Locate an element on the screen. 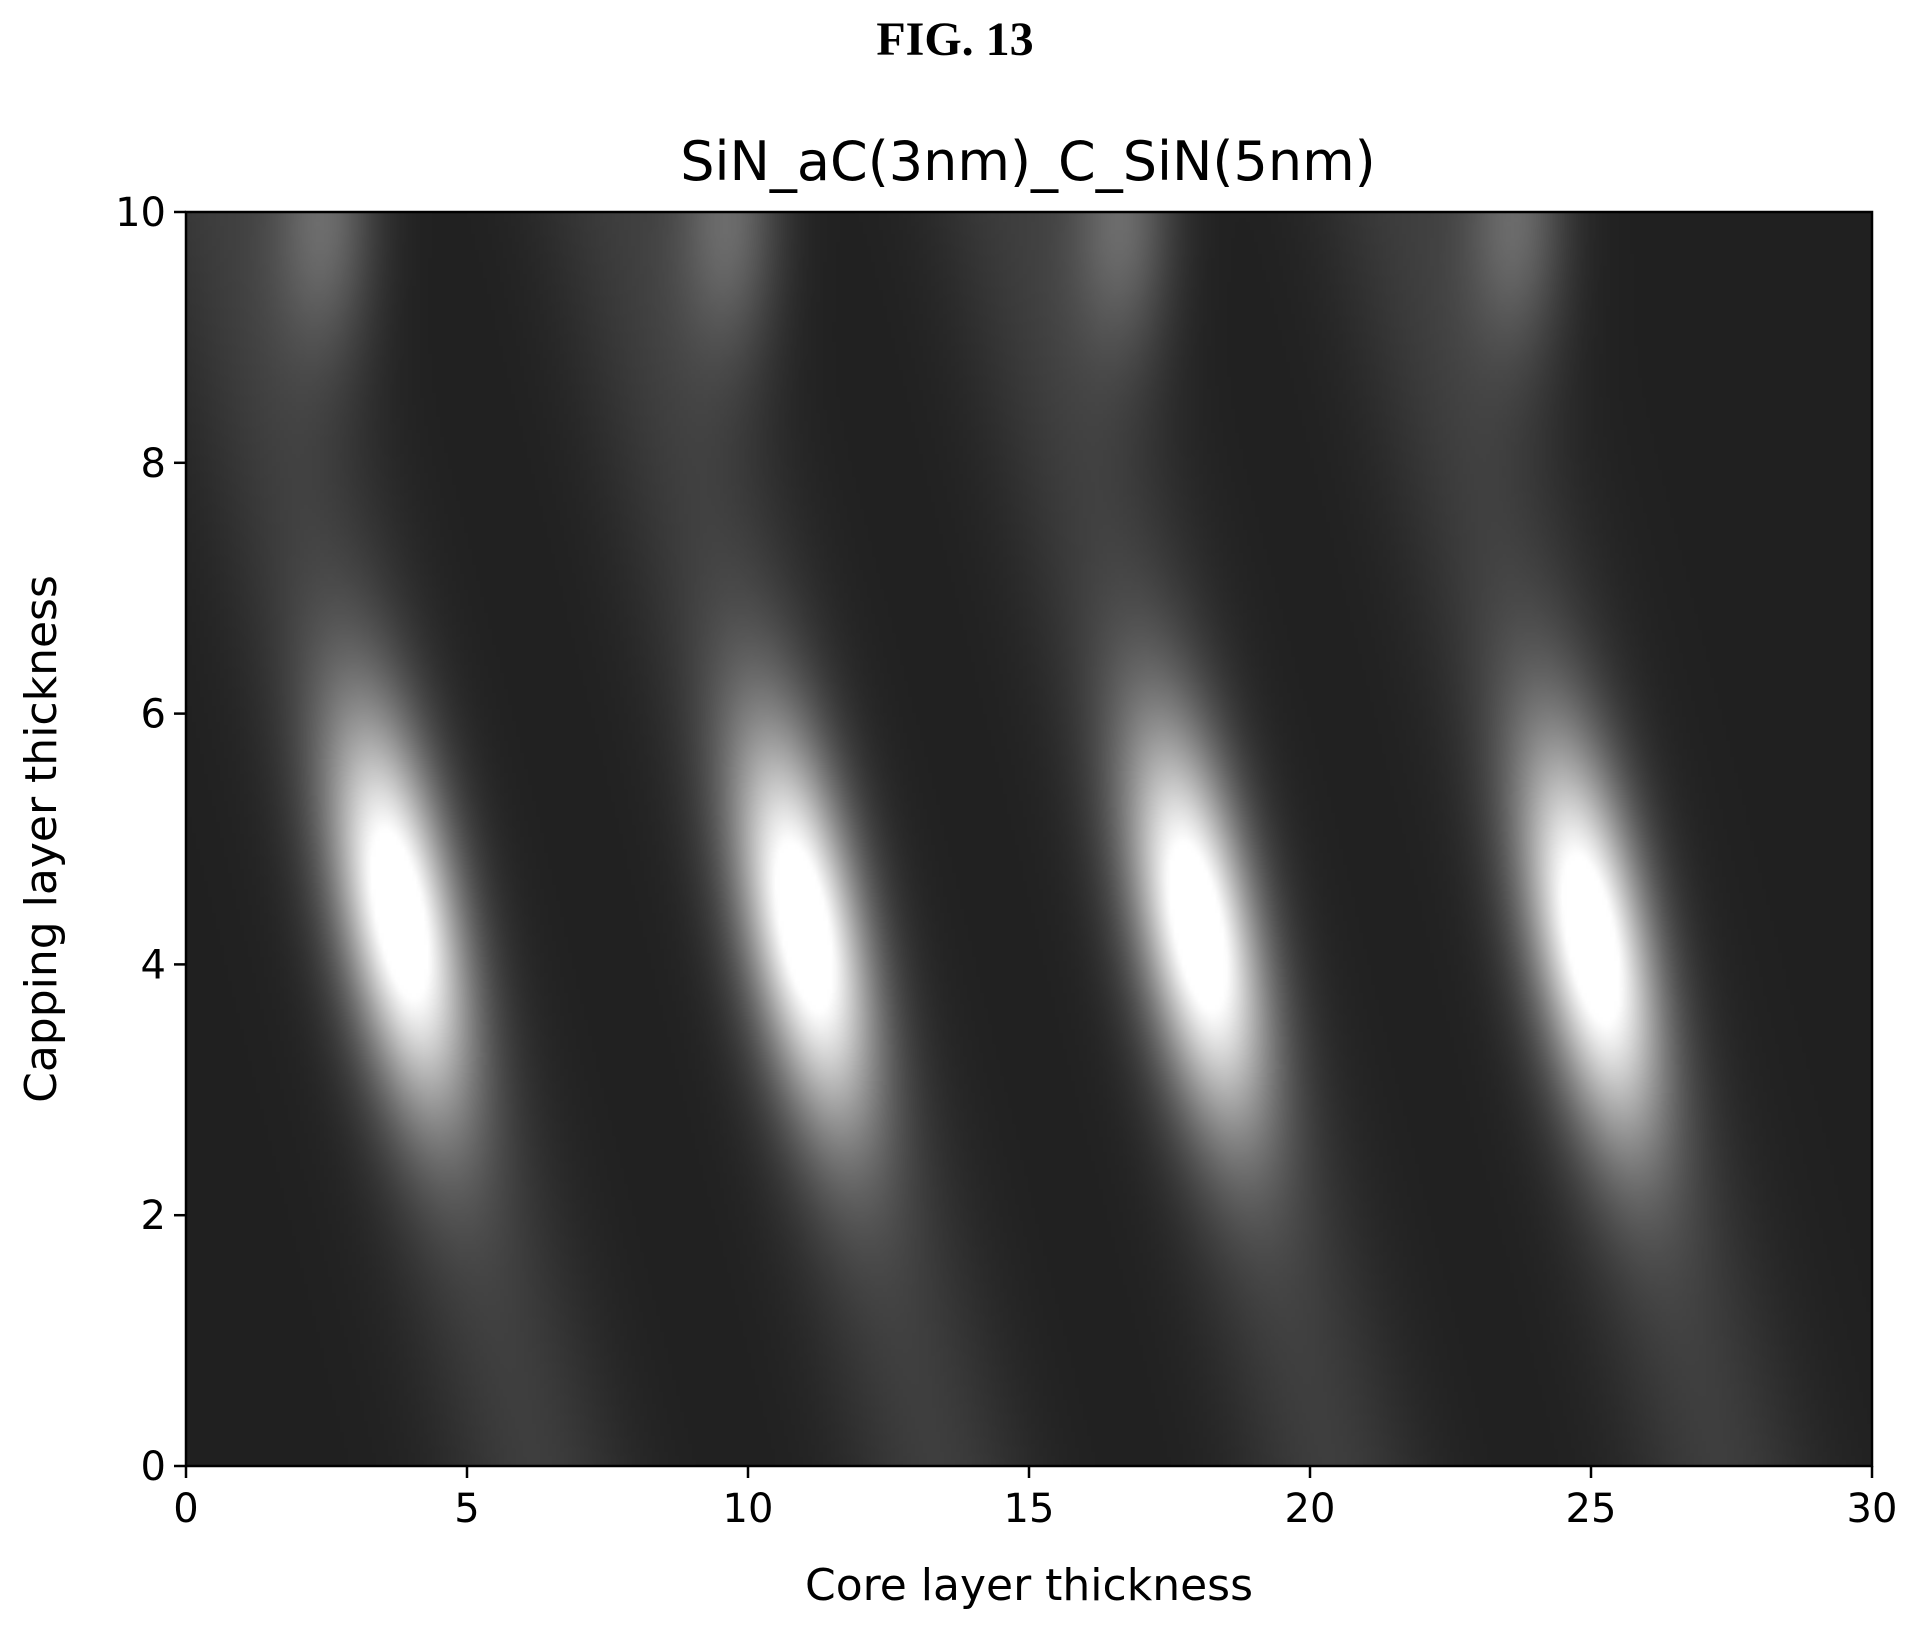 The height and width of the screenshot is (1629, 1910). figure-label: FIG. 13 is located at coordinates (955, 39).